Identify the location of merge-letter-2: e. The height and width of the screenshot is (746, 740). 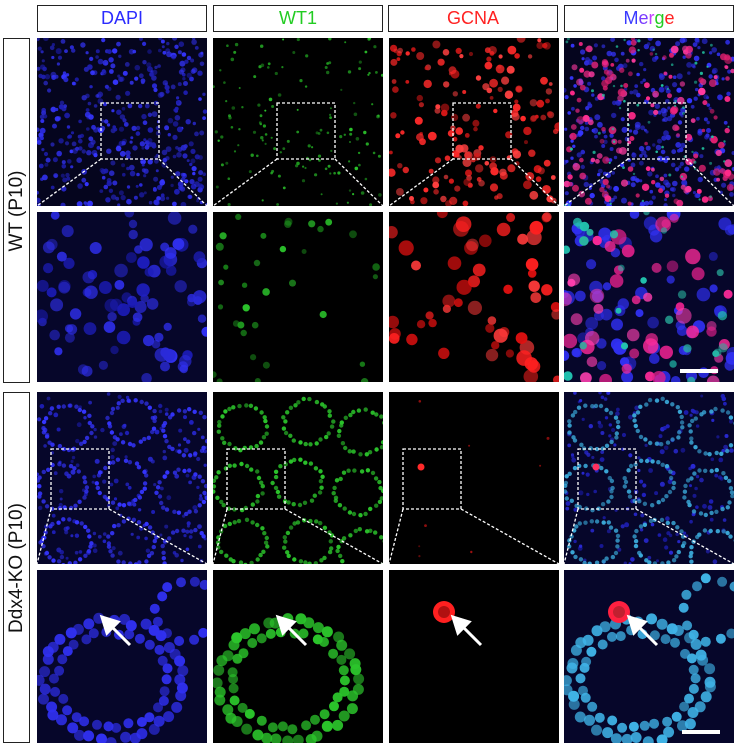
(643, 18).